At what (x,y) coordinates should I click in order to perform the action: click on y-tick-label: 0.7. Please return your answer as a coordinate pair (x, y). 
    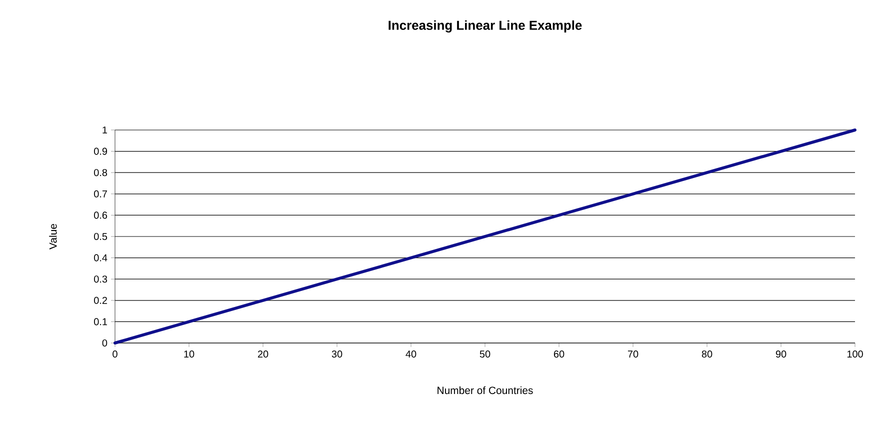
    Looking at the image, I should click on (100, 194).